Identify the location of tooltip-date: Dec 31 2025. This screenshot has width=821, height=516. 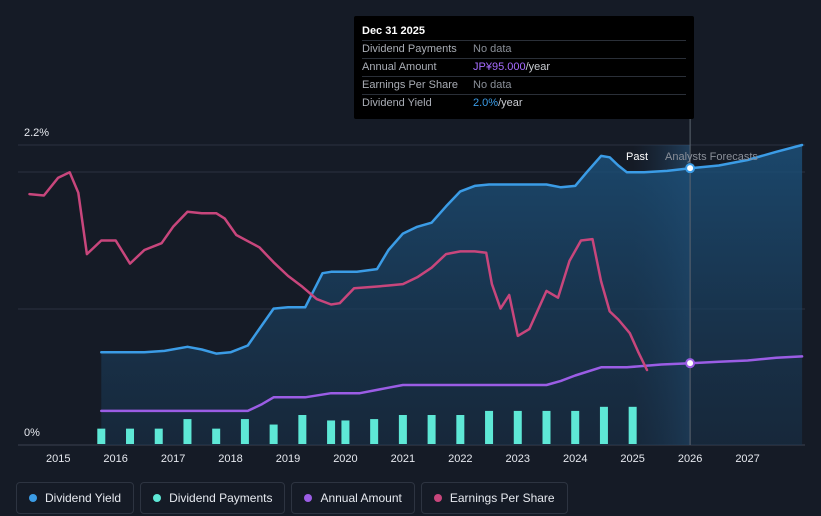
(393, 31).